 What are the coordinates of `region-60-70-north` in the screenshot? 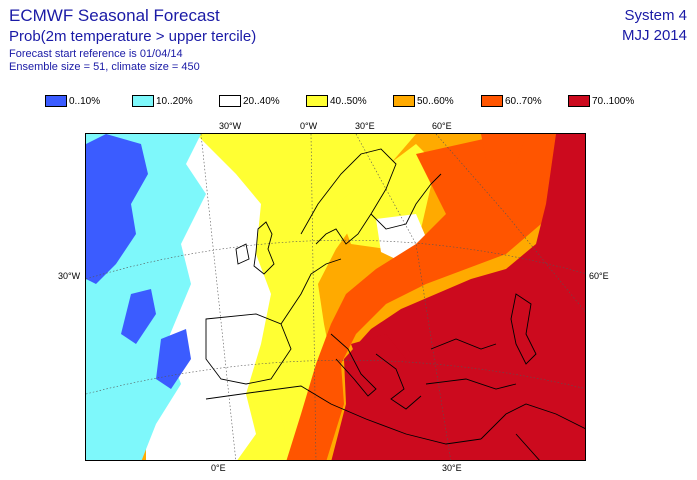 It's located at (503, 149).